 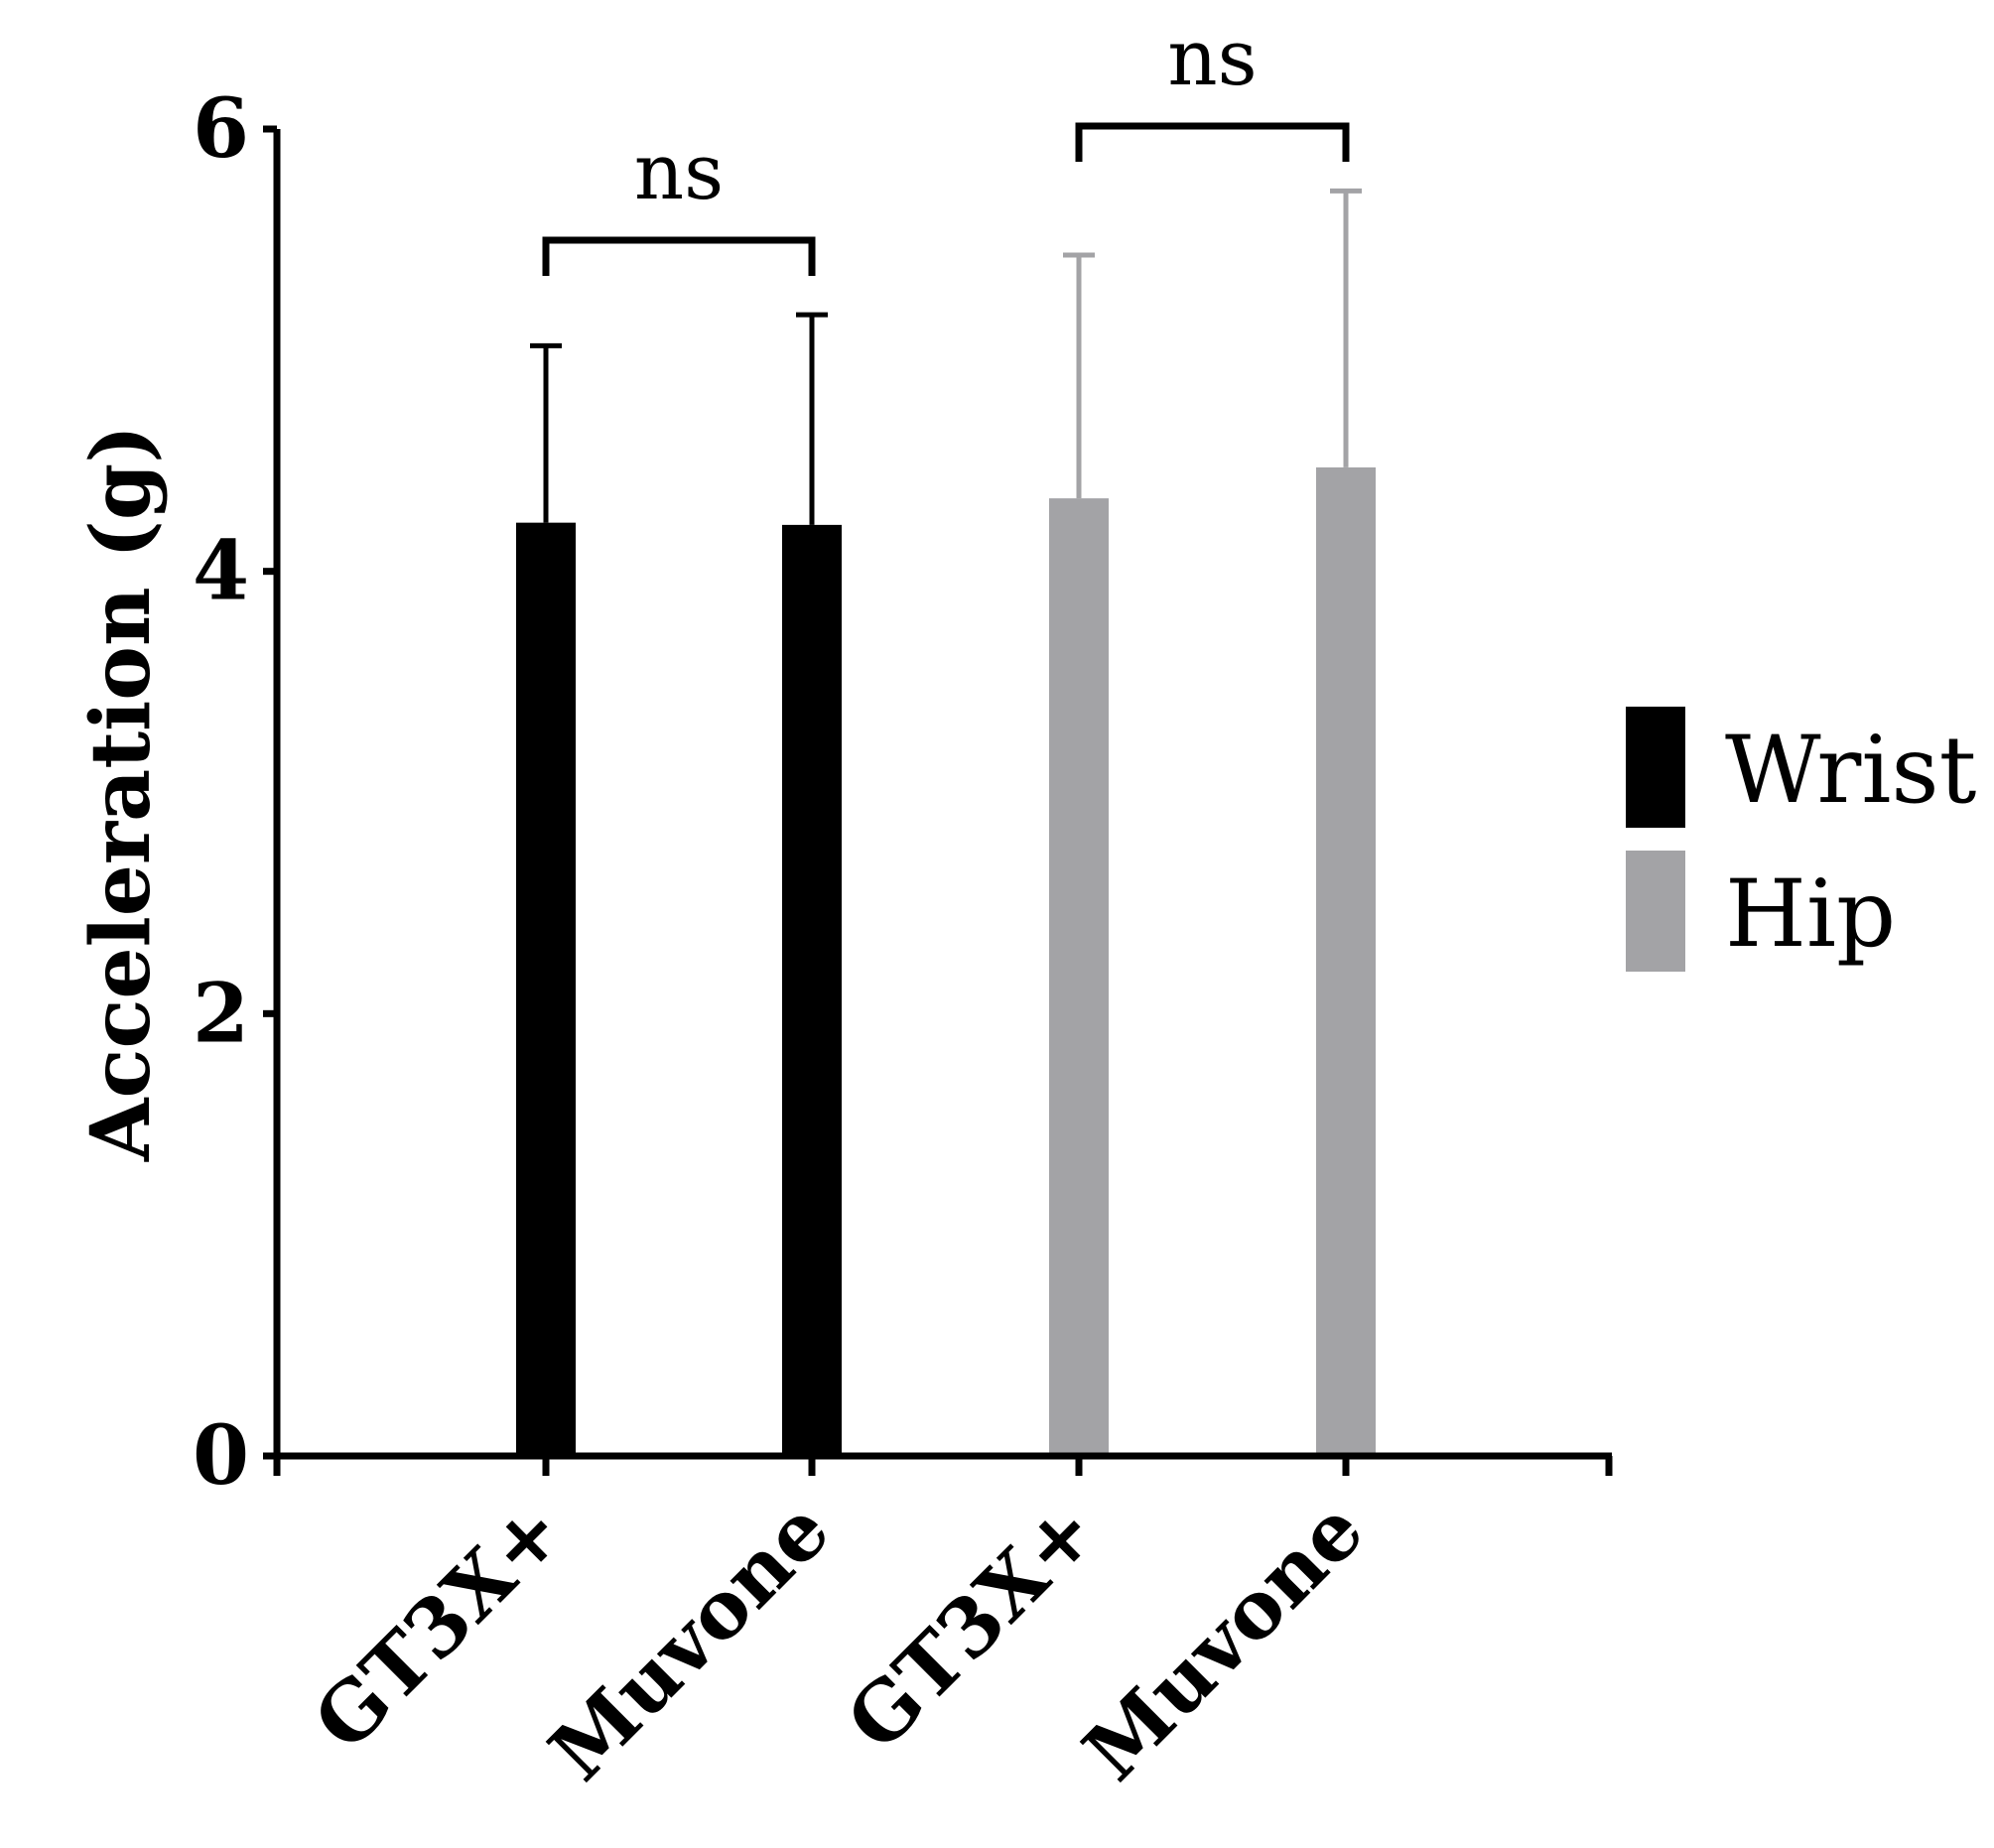 What do you see at coordinates (946, 145) in the screenshot?
I see `significance-layer: ns ns` at bounding box center [946, 145].